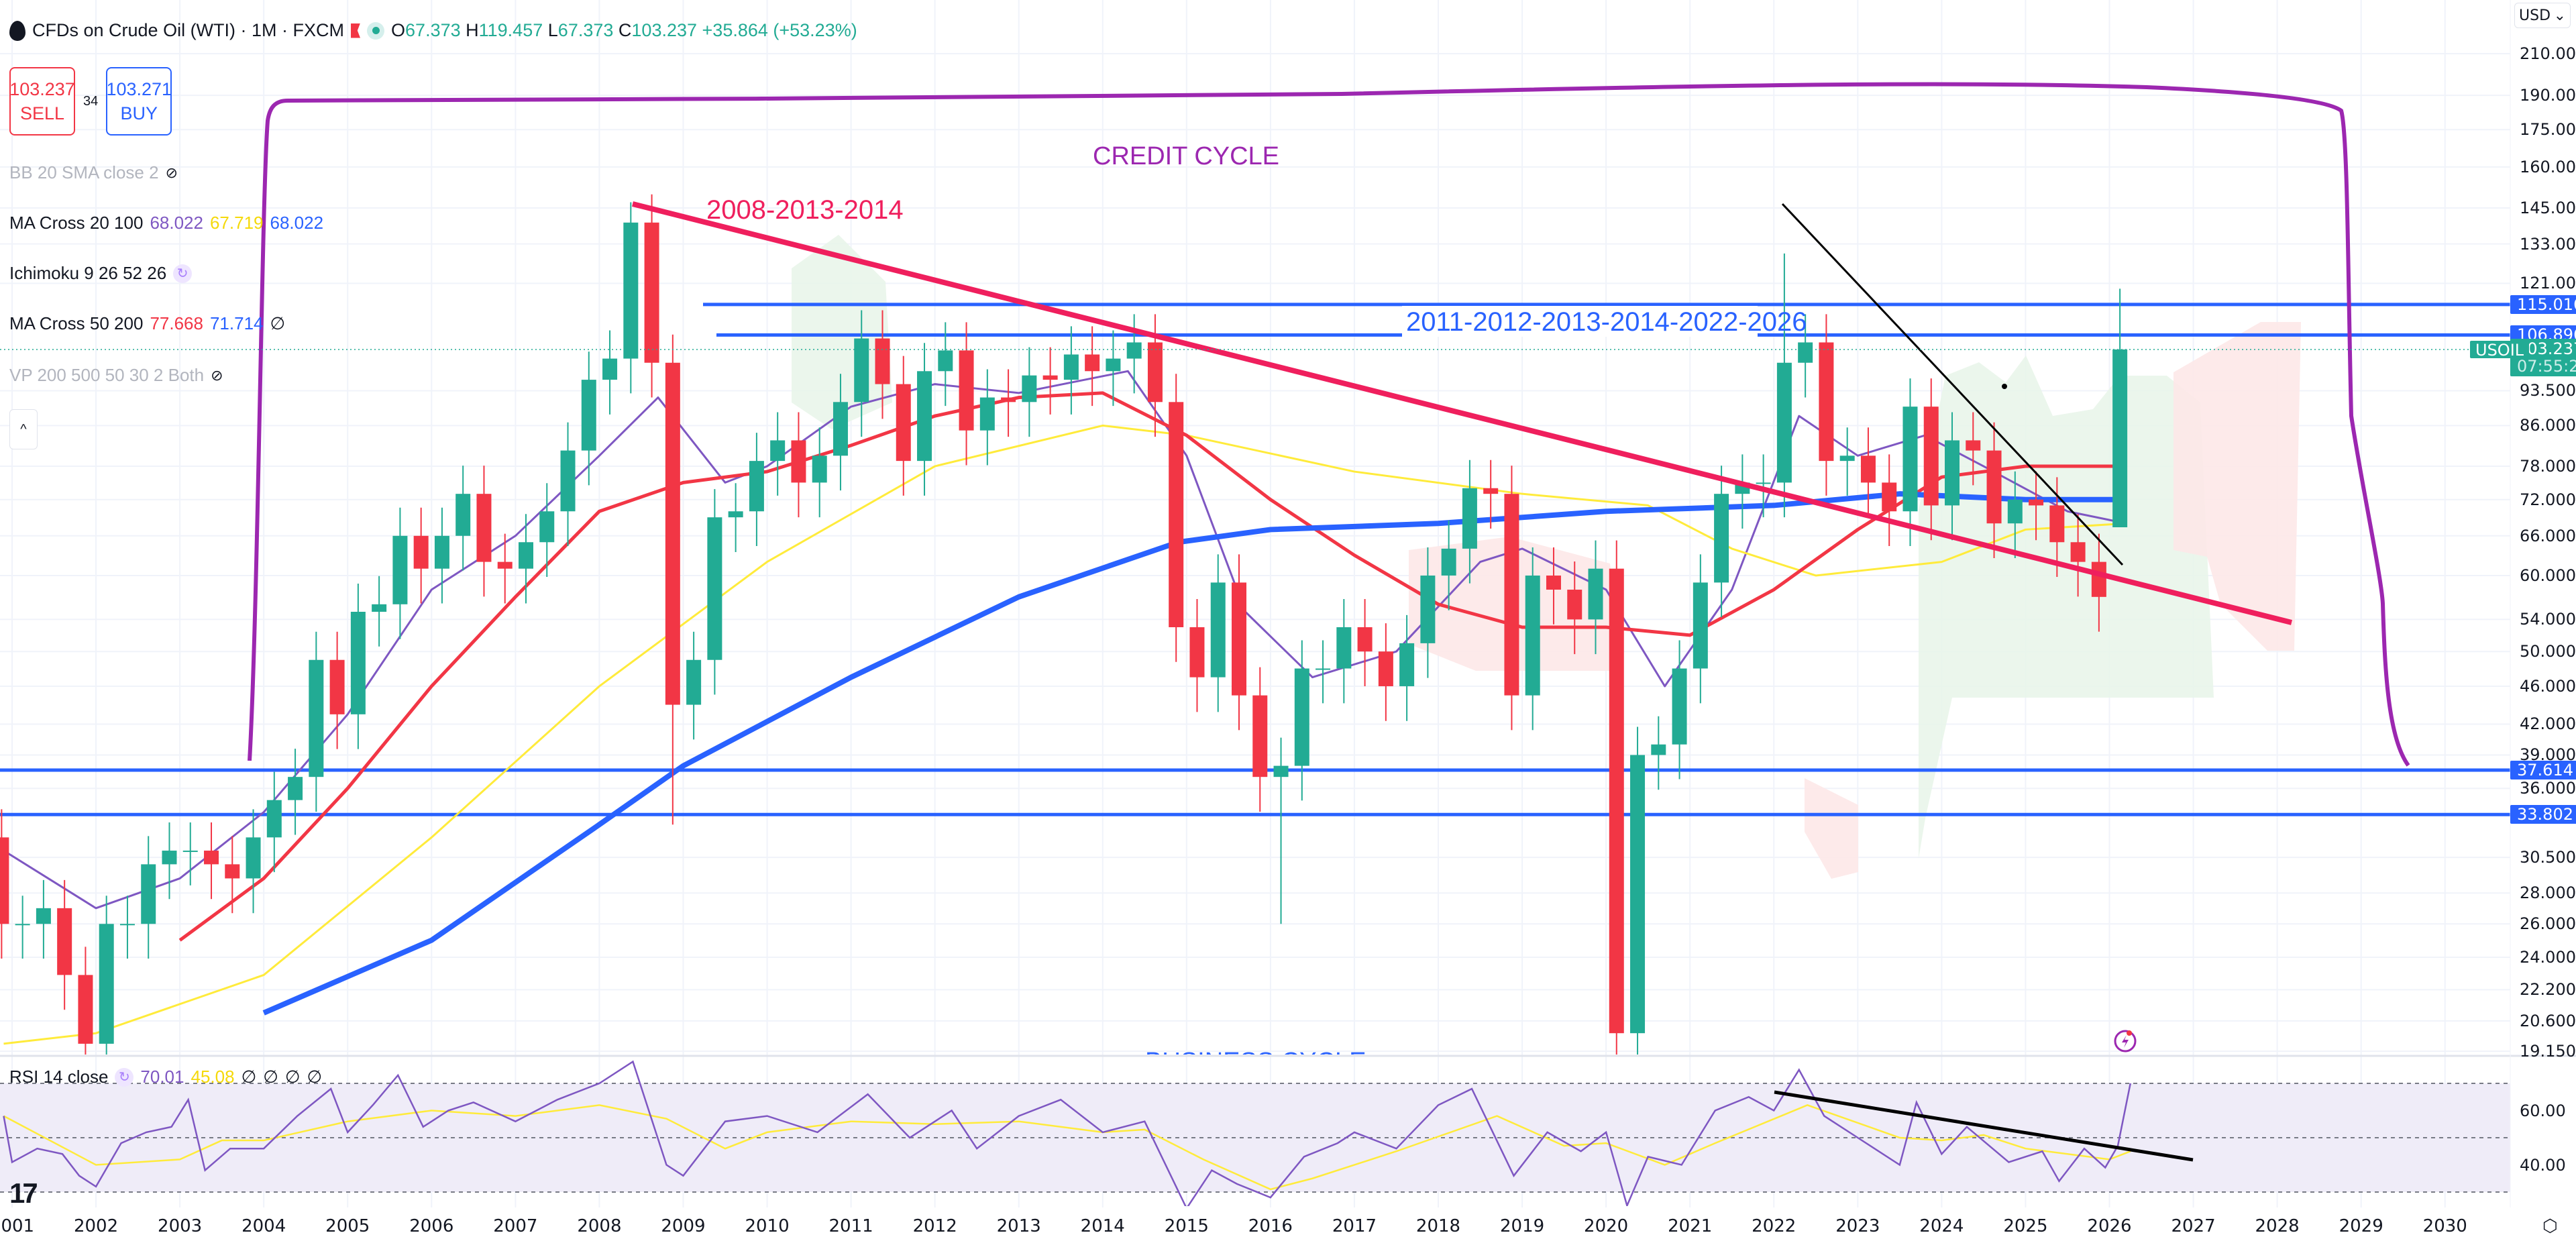  I want to click on indicator-ma-cross-50-200: MA Cross 50 200 77.668 71.714 ∅, so click(147, 323).